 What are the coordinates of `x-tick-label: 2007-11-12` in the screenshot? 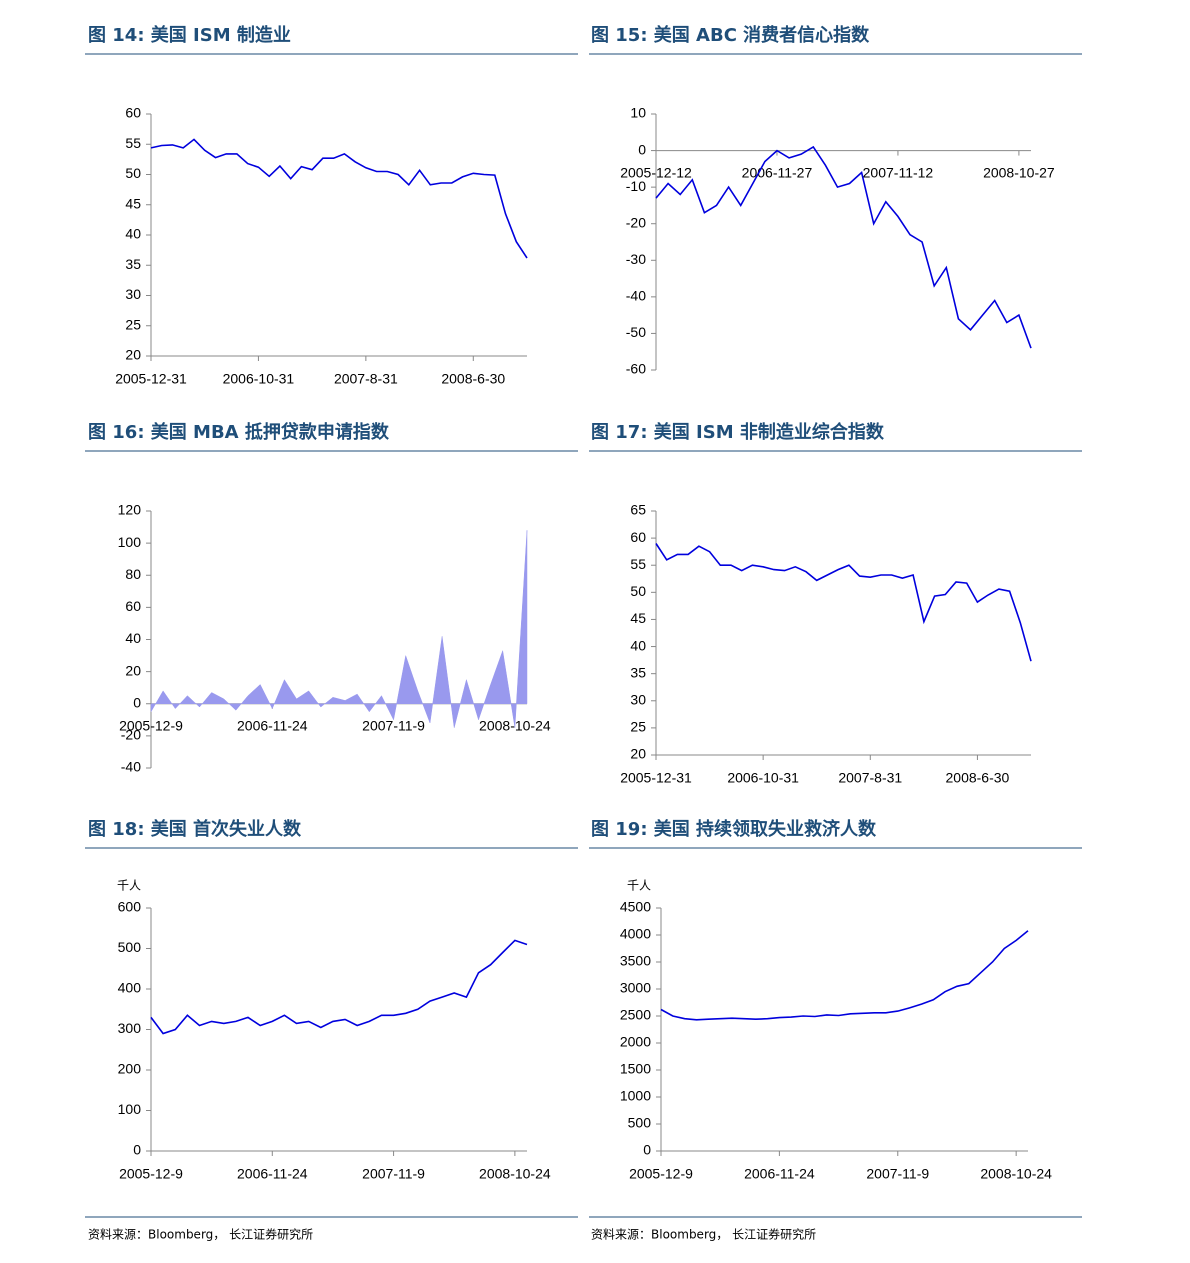 It's located at (898, 172).